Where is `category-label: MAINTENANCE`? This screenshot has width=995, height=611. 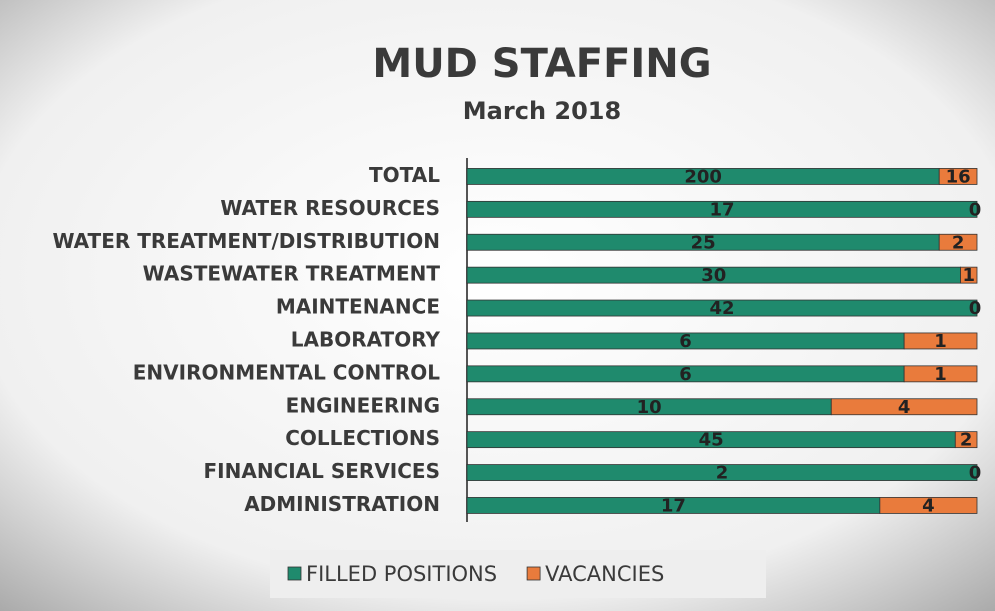
category-label: MAINTENANCE is located at coordinates (358, 307).